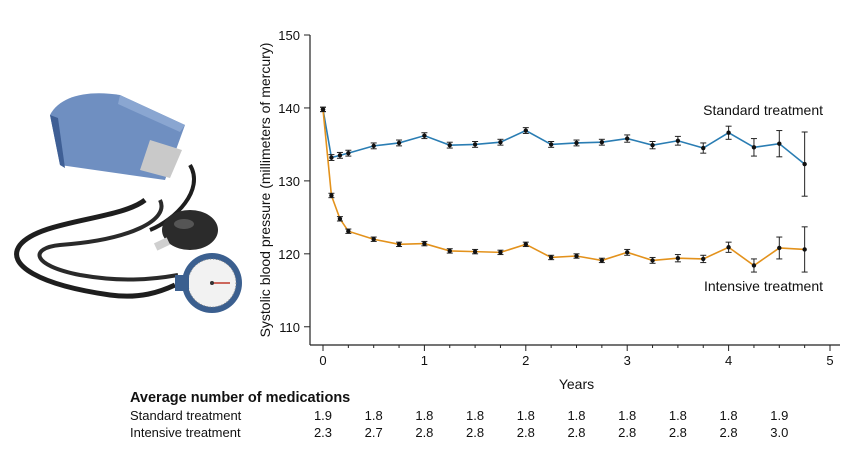  What do you see at coordinates (289, 181) in the screenshot?
I see `y-tick-label: 130` at bounding box center [289, 181].